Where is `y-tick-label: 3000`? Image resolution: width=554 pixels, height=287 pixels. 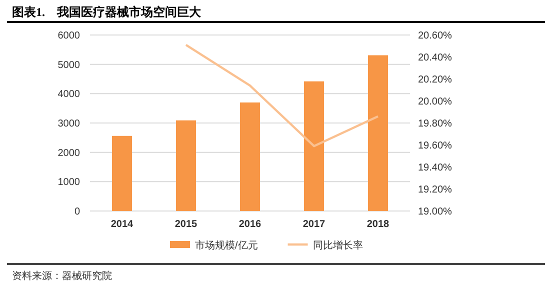 y-tick-label: 3000 is located at coordinates (69, 124).